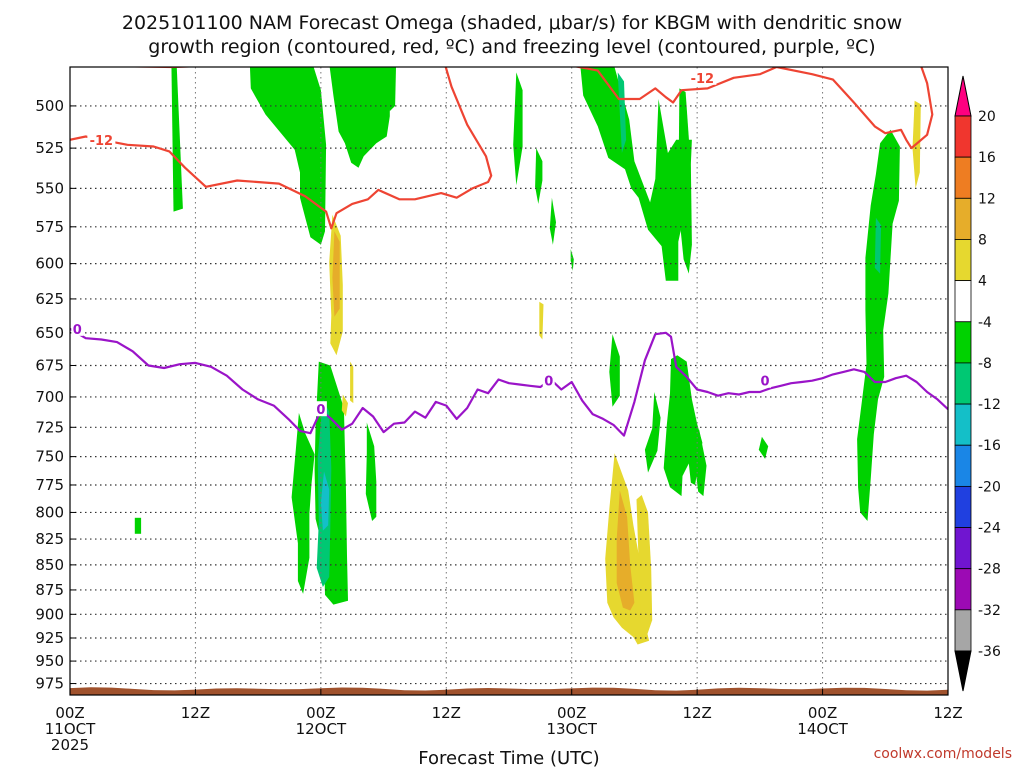 This screenshot has height=768, width=1024. Describe the element at coordinates (321, 729) in the screenshot. I see `x-tick-label-24-1: 12OCT` at that location.